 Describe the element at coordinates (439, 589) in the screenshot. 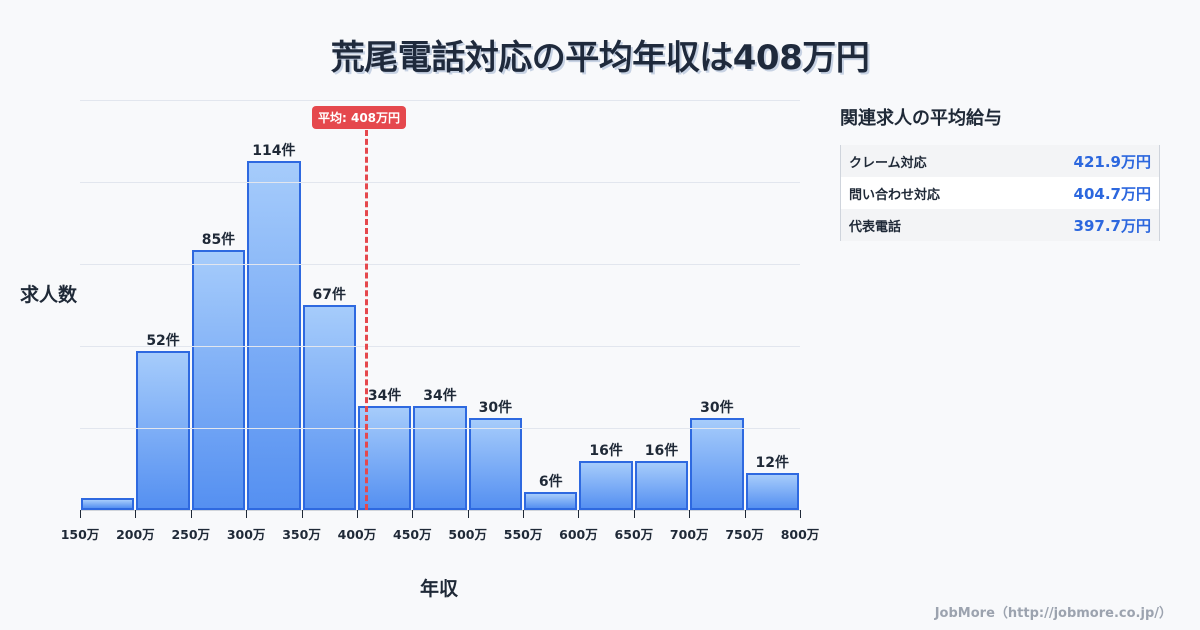

I see `x-axis-label: 年収` at that location.